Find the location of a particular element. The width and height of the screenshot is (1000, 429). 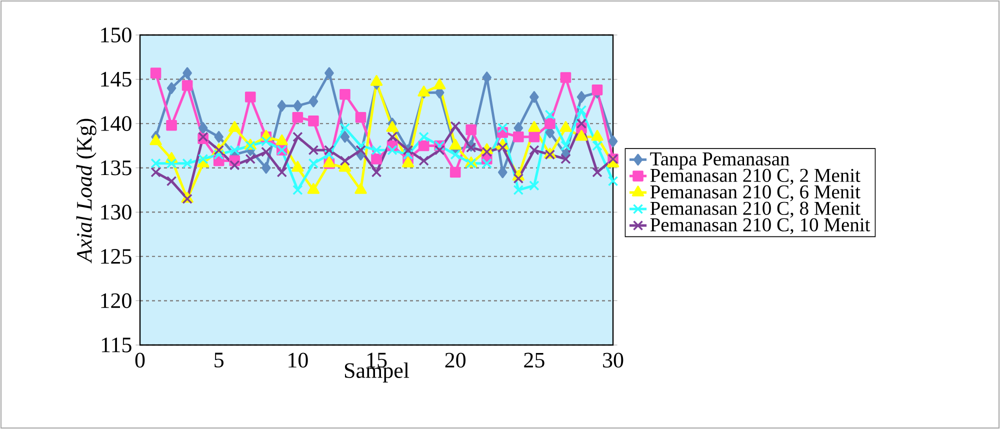

y-tick-label: 115 is located at coordinates (117, 345).